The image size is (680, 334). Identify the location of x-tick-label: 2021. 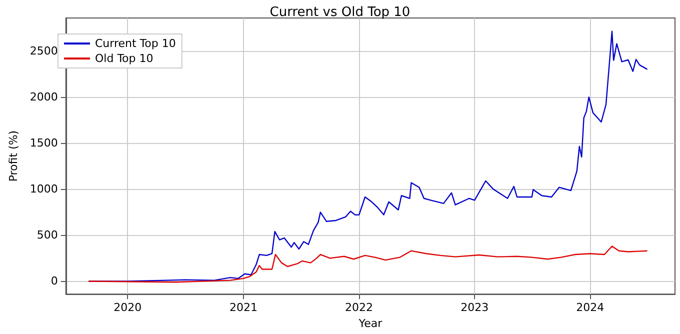
(243, 307).